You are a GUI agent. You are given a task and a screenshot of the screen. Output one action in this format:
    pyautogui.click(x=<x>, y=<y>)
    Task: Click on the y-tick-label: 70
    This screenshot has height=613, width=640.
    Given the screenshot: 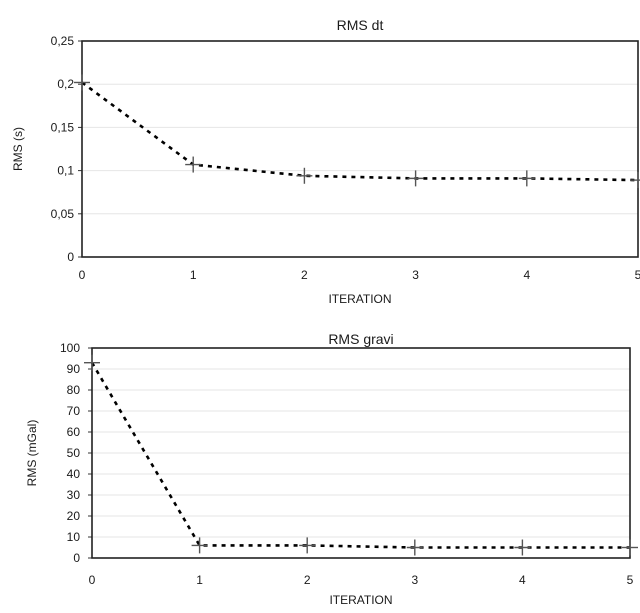 What is the action you would take?
    pyautogui.click(x=74, y=411)
    